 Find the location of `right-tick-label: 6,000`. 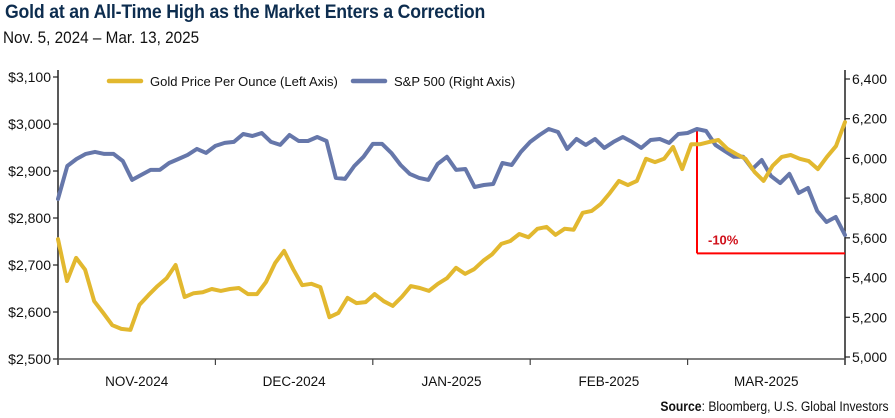

right-tick-label: 6,000 is located at coordinates (869, 158).